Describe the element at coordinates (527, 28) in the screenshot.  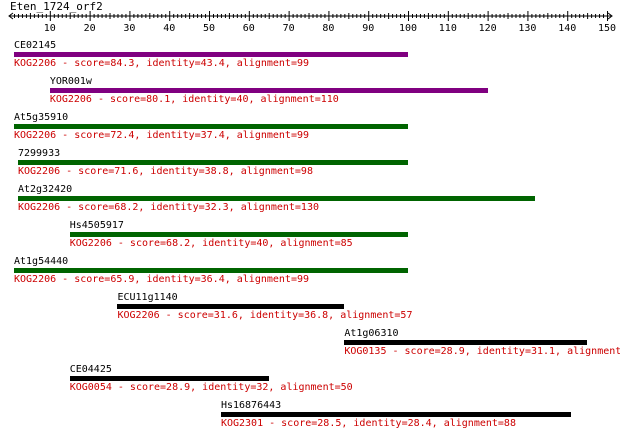
I see `ruler-tick-label: 130` at that location.